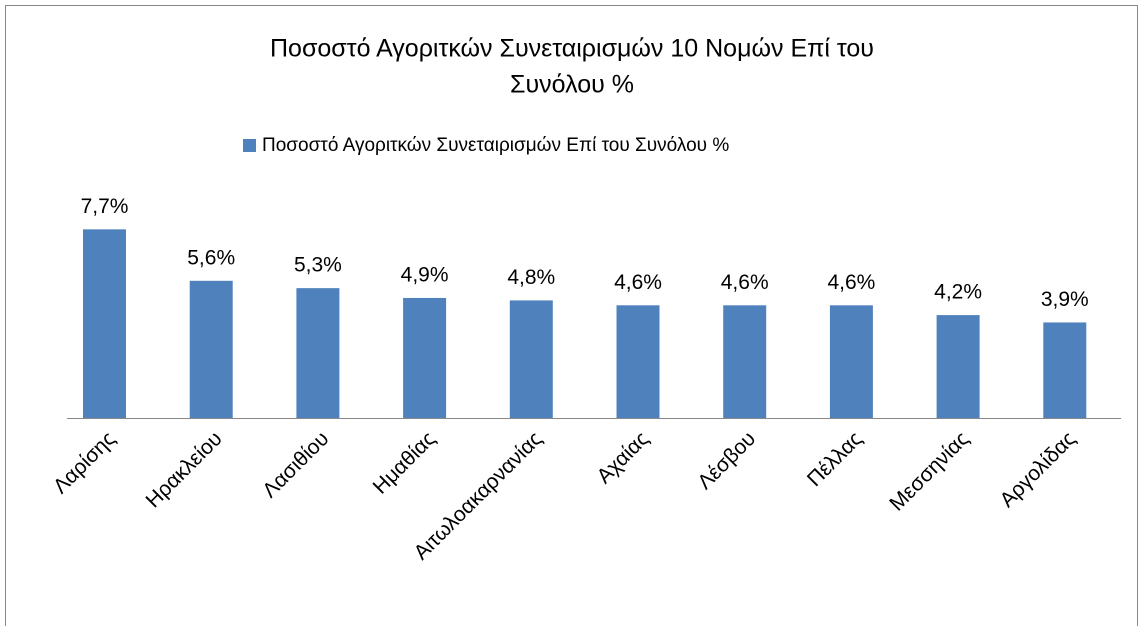  Describe the element at coordinates (318, 265) in the screenshot. I see `data-label: 5,3%` at that location.